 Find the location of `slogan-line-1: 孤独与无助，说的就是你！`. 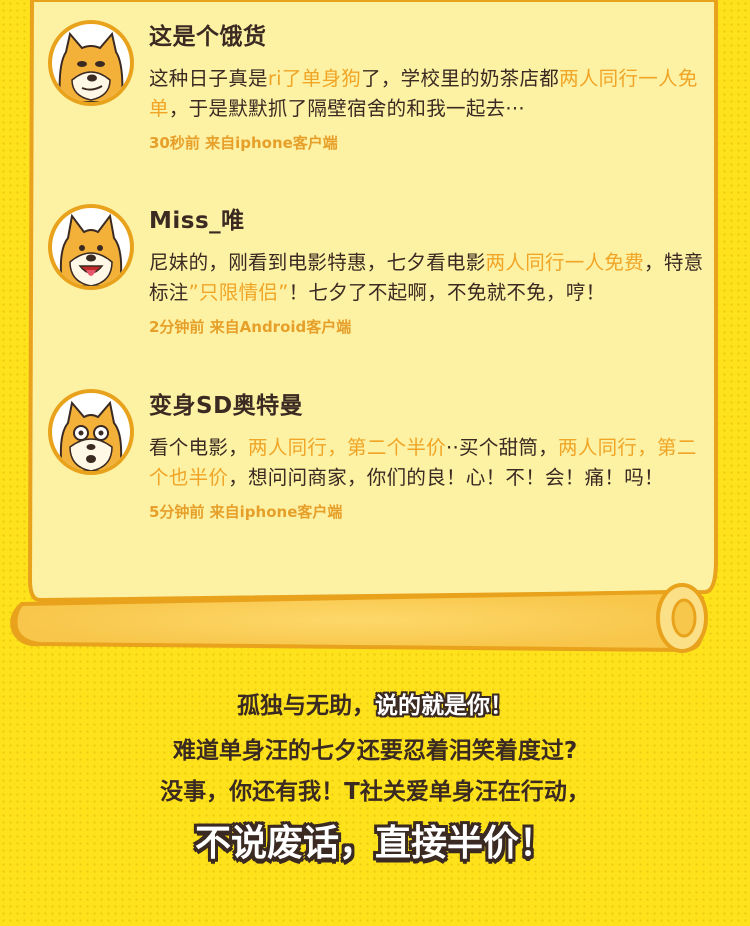

slogan-line-1: 孤独与无助，说的就是你！ is located at coordinates (375, 706).